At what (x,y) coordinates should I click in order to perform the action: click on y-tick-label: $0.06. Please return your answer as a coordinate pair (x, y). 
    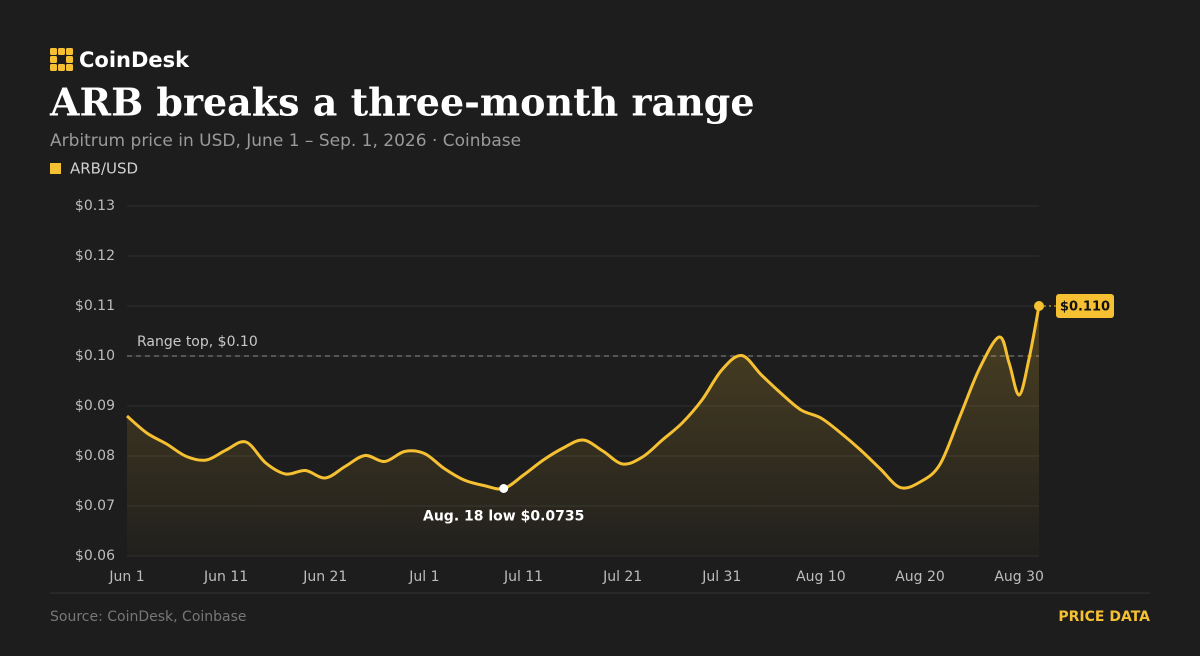
    Looking at the image, I should click on (95, 556).